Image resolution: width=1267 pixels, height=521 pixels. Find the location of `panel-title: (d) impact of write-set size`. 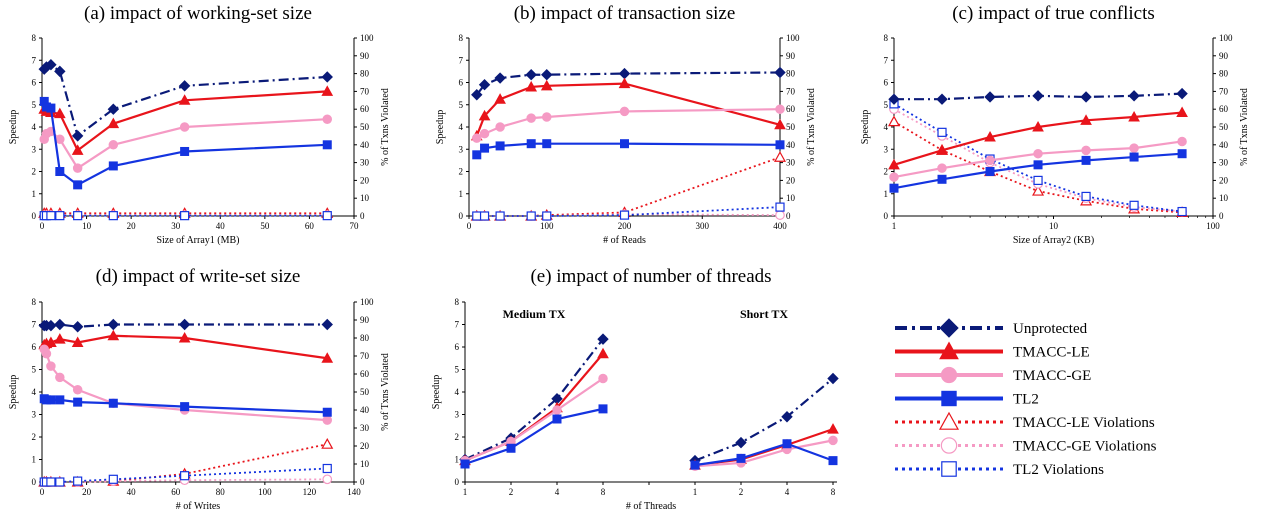

panel-title: (d) impact of write-set size is located at coordinates (198, 276).